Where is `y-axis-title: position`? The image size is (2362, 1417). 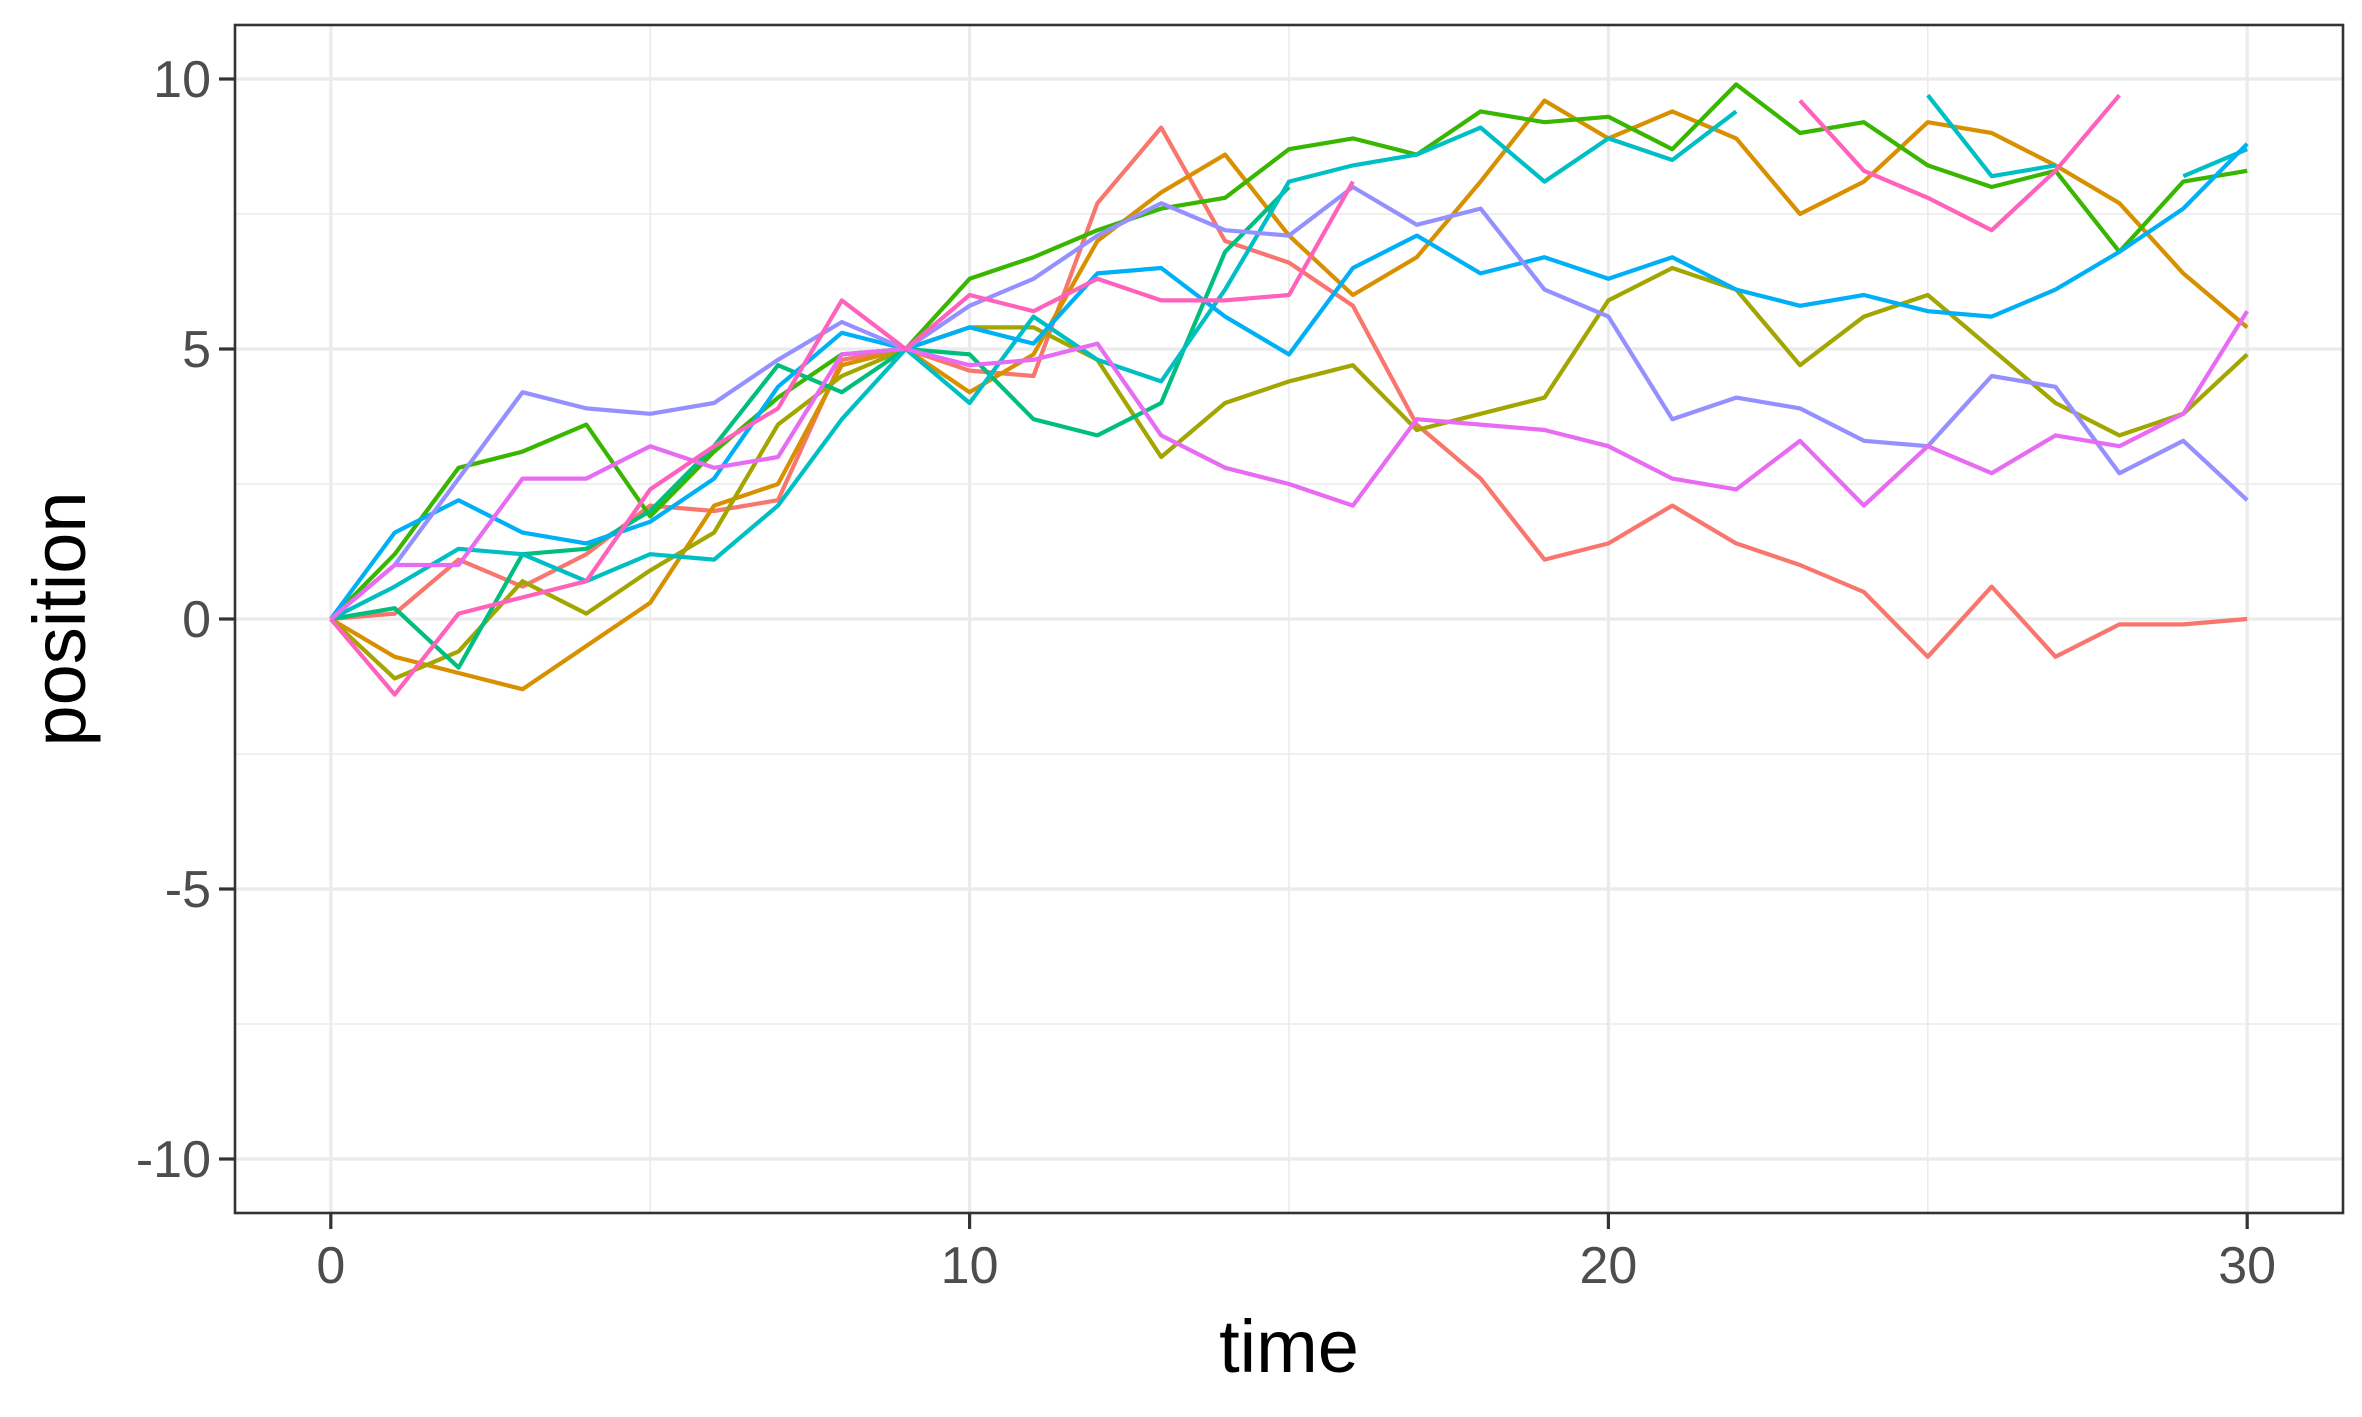 y-axis-title: position is located at coordinates (59, 618).